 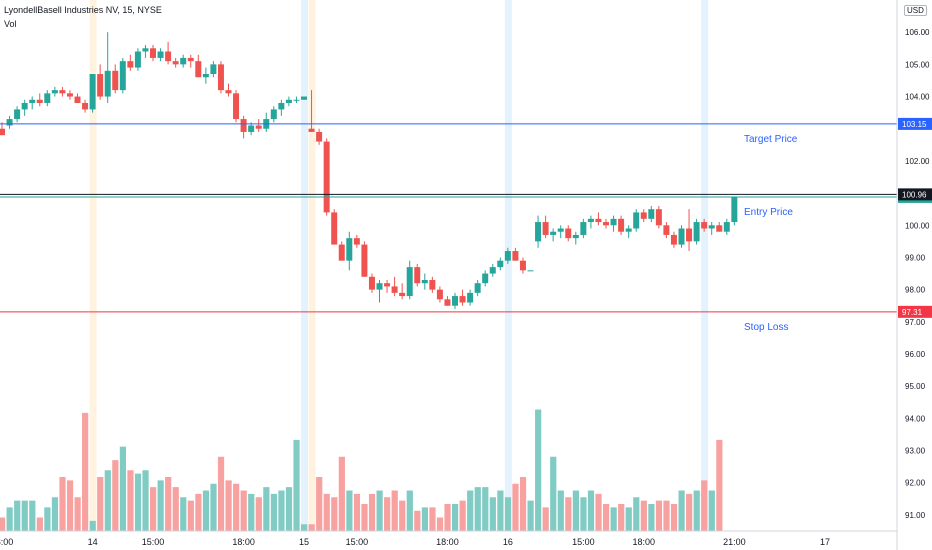 I want to click on chart-title: LyondellBasell Industries NV, 15, NYSE, so click(x=83, y=10).